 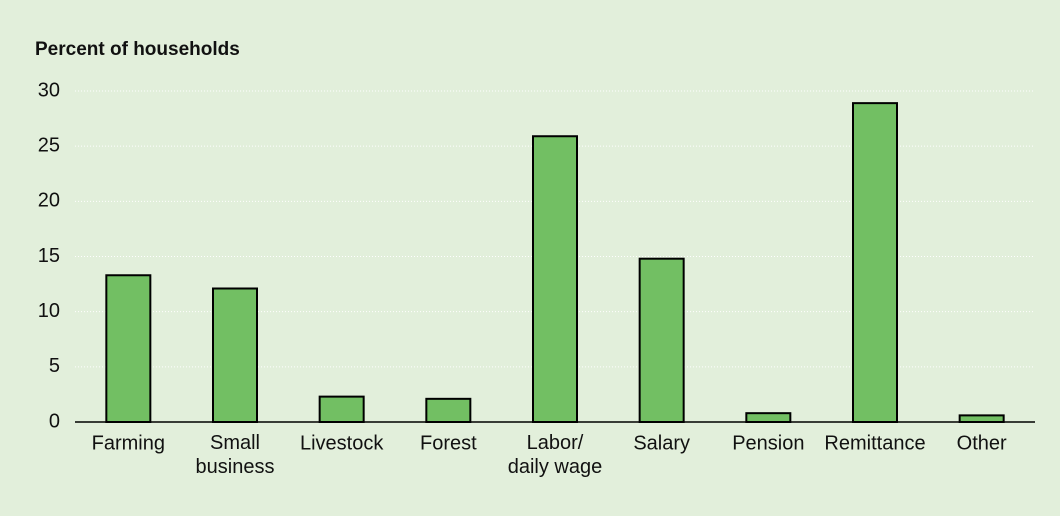 I want to click on chart-title: Percent of households, so click(x=137, y=49).